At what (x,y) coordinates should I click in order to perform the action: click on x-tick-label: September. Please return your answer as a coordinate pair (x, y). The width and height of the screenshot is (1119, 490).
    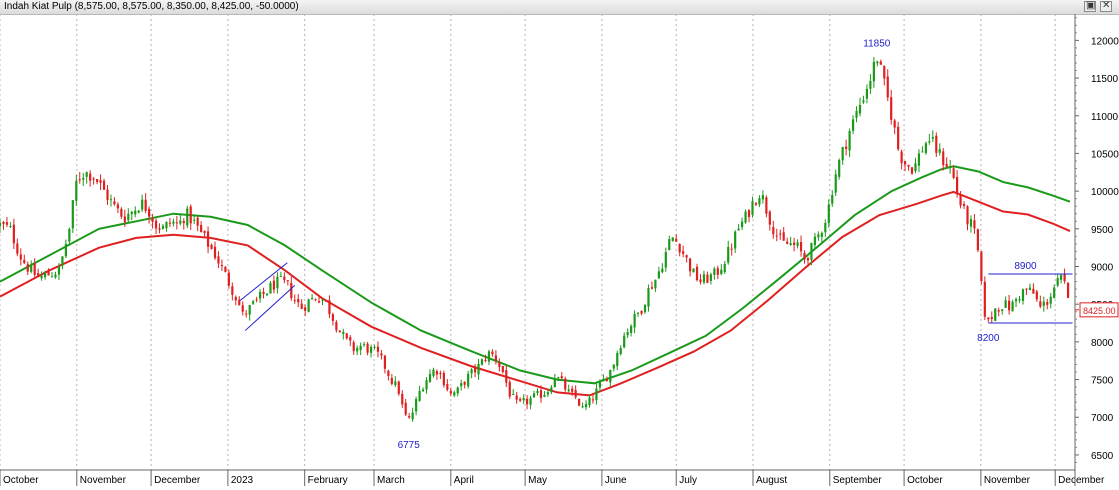
    Looking at the image, I should click on (858, 480).